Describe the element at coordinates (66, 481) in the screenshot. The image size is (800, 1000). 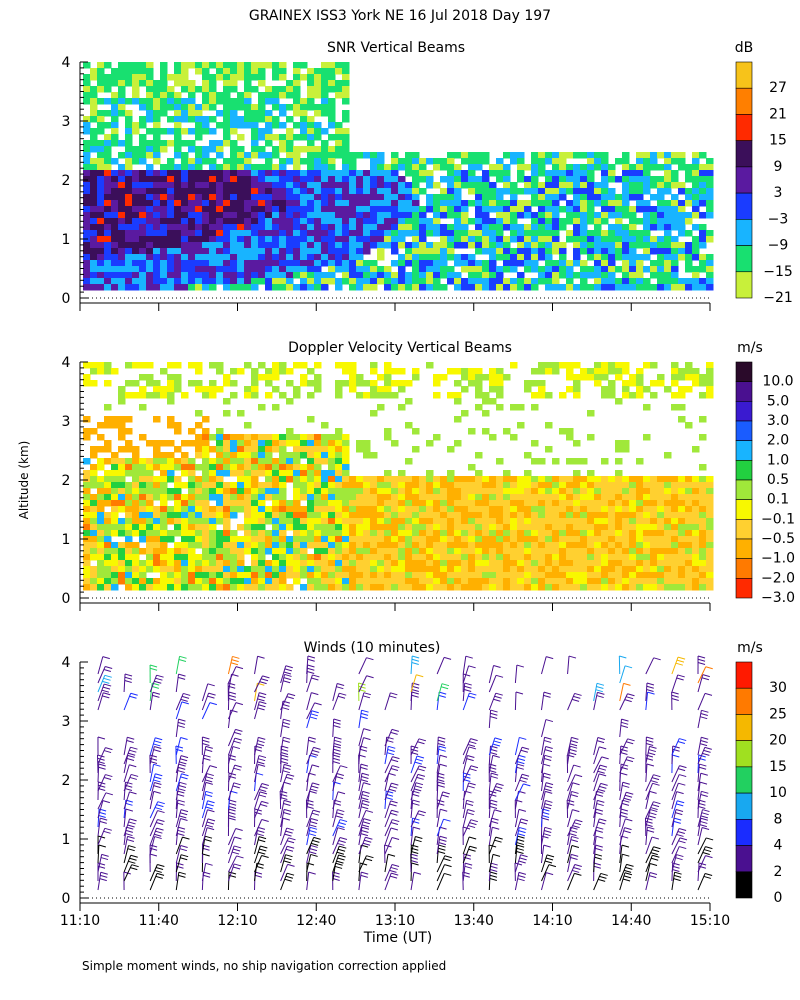
I see `y-tick-label: 2` at that location.